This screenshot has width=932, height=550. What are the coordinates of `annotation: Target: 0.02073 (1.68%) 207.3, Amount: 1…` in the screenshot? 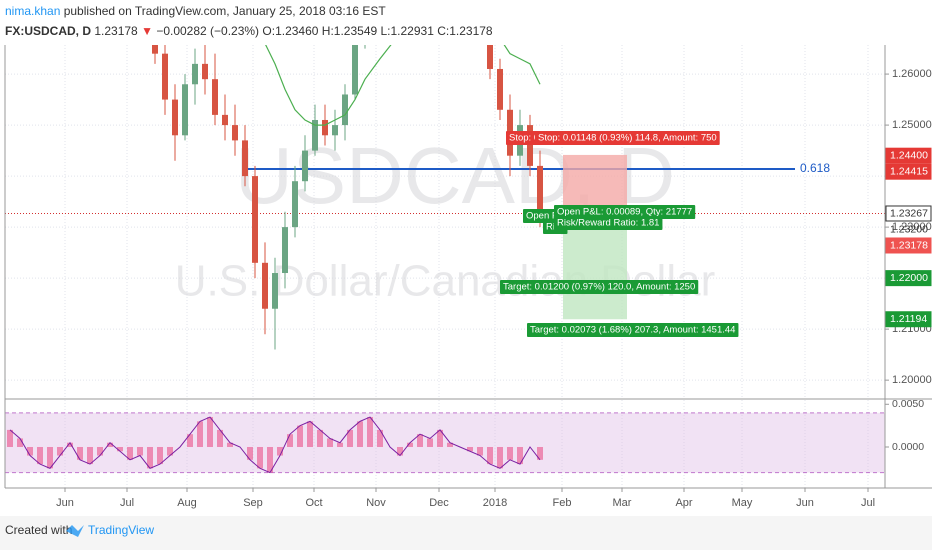 It's located at (632, 330).